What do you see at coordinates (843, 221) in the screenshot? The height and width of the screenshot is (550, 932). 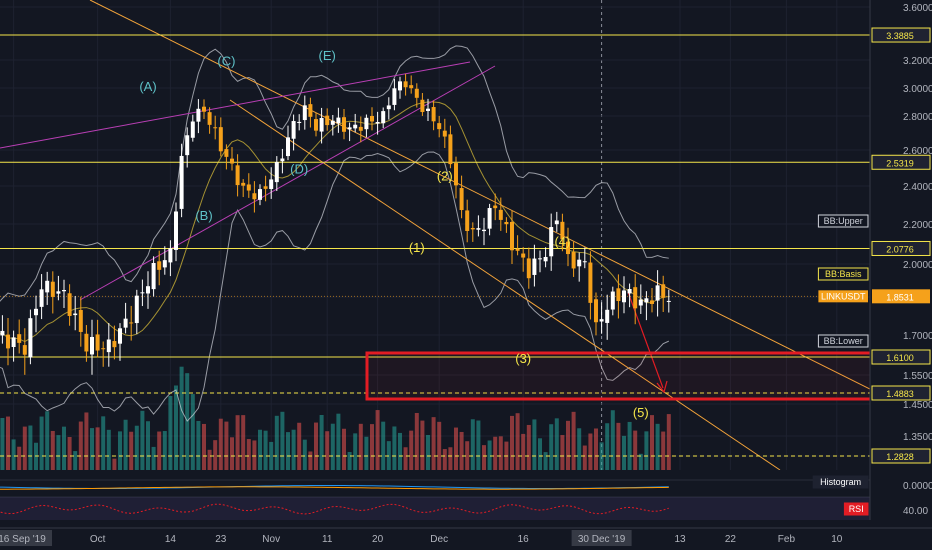 I see `bb-upper-tag` at bounding box center [843, 221].